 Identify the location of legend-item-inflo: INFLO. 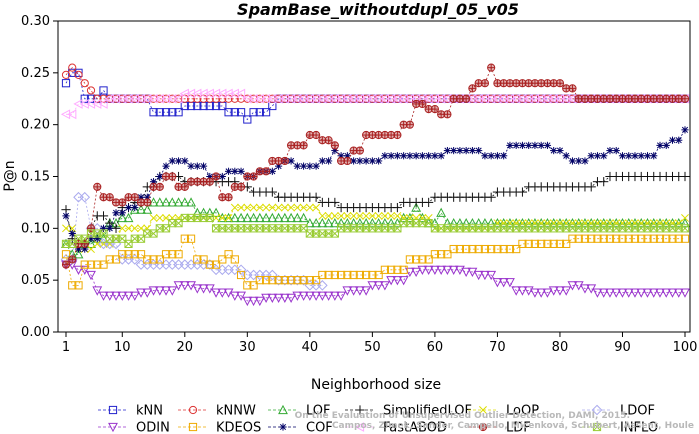
(620, 427).